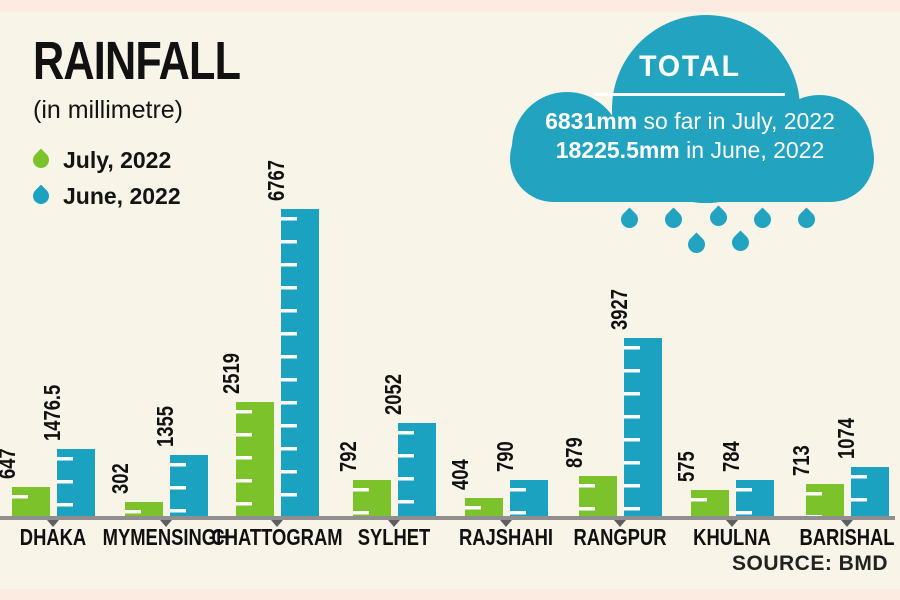 Image resolution: width=900 pixels, height=600 pixels. Describe the element at coordinates (752, 150) in the screenshot. I see `total-june-text: in June, 2022` at that location.